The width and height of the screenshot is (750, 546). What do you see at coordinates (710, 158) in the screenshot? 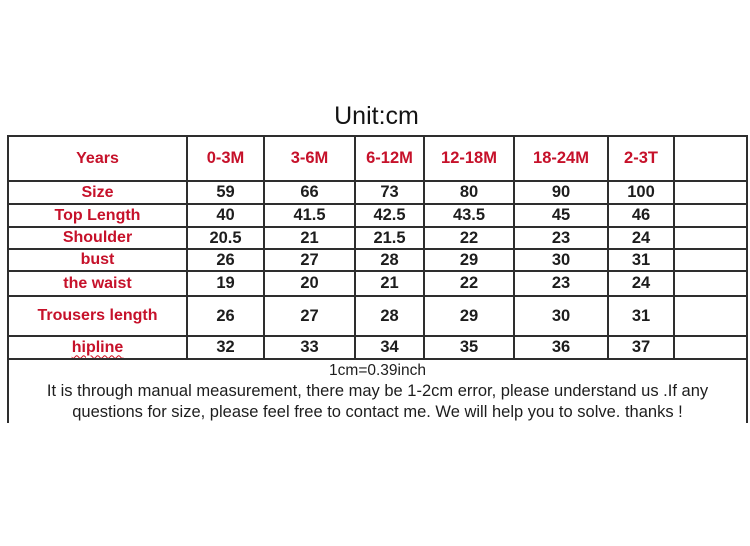
I see `column-header-empty` at bounding box center [710, 158].